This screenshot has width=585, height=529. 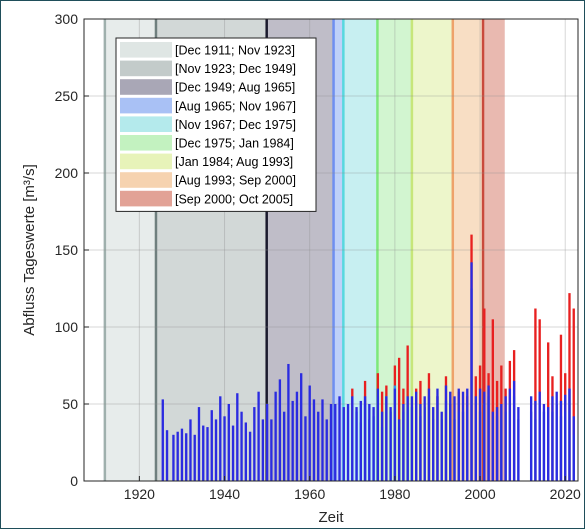 What do you see at coordinates (331, 517) in the screenshot?
I see `x-axis-label: Zeit` at bounding box center [331, 517].